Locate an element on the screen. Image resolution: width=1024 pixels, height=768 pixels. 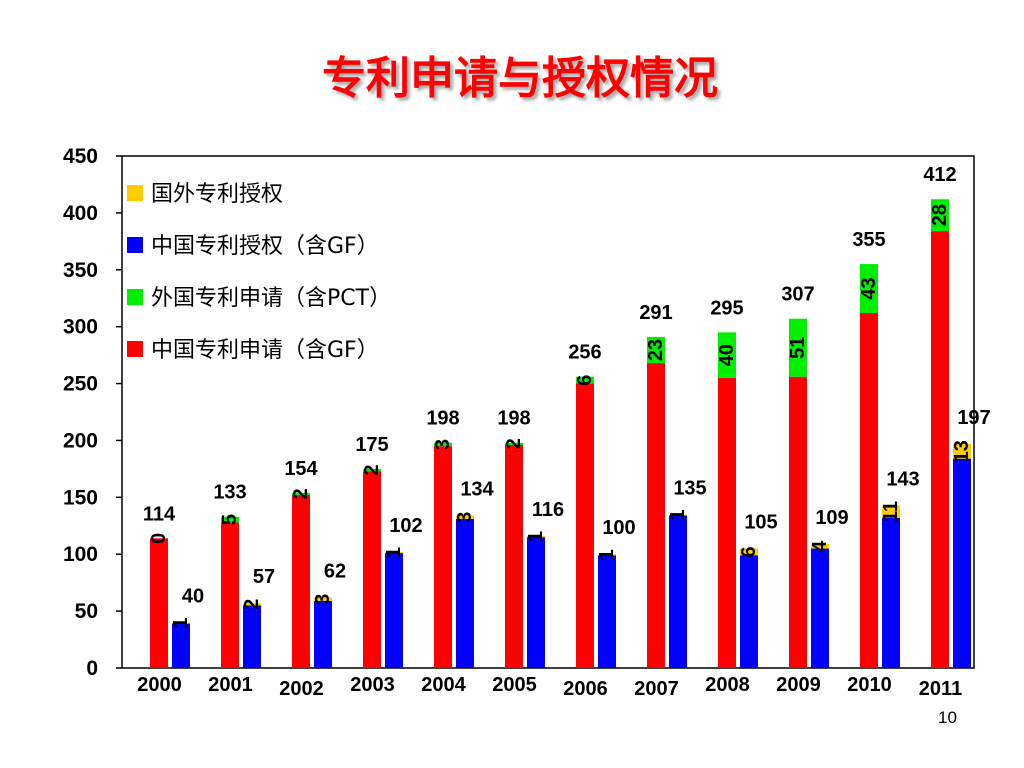
y-tick-label: 150 is located at coordinates (80, 497).